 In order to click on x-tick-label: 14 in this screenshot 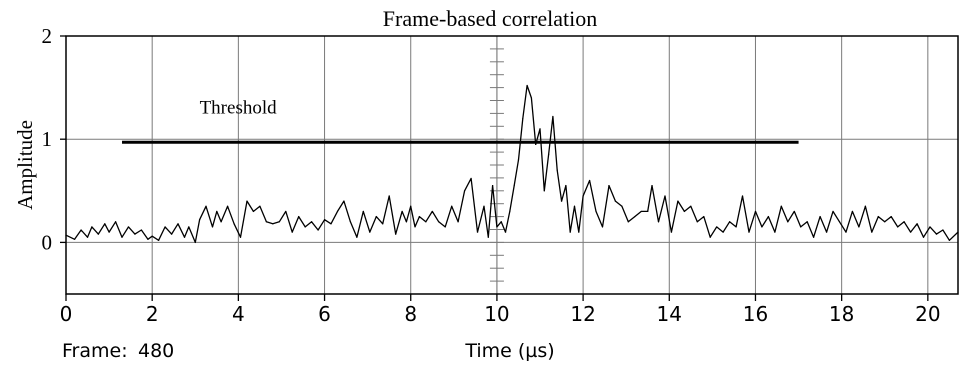, I will do `click(669, 314)`.